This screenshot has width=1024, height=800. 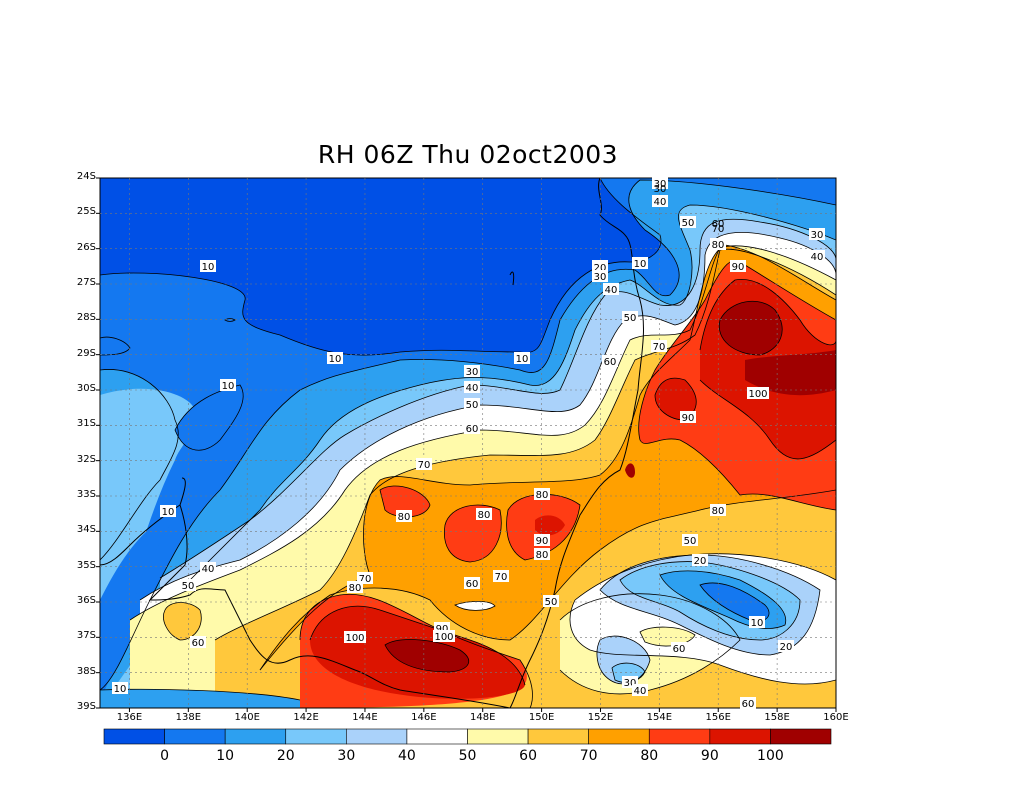 What do you see at coordinates (188, 717) in the screenshot?
I see `lon-label: 138E` at bounding box center [188, 717].